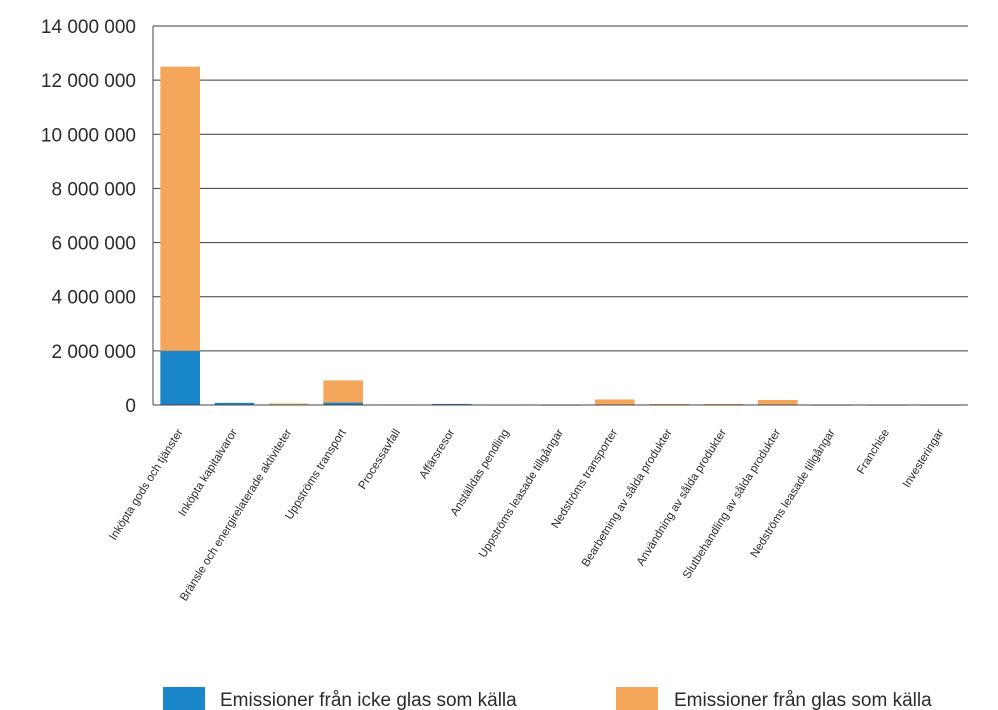 The height and width of the screenshot is (710, 998). Describe the element at coordinates (316, 474) in the screenshot. I see `x-category-label: Uppströms transport` at that location.